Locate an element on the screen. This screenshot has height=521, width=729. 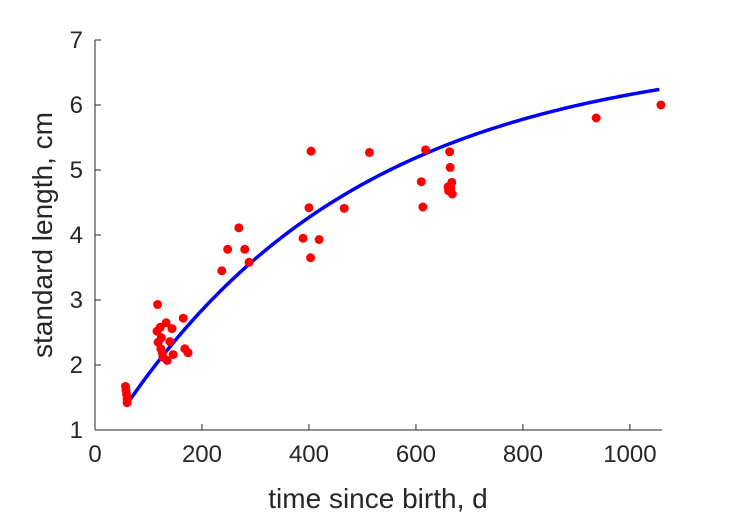
y-ticks: 1 2 3 4 5 6 7 is located at coordinates (85, 235).